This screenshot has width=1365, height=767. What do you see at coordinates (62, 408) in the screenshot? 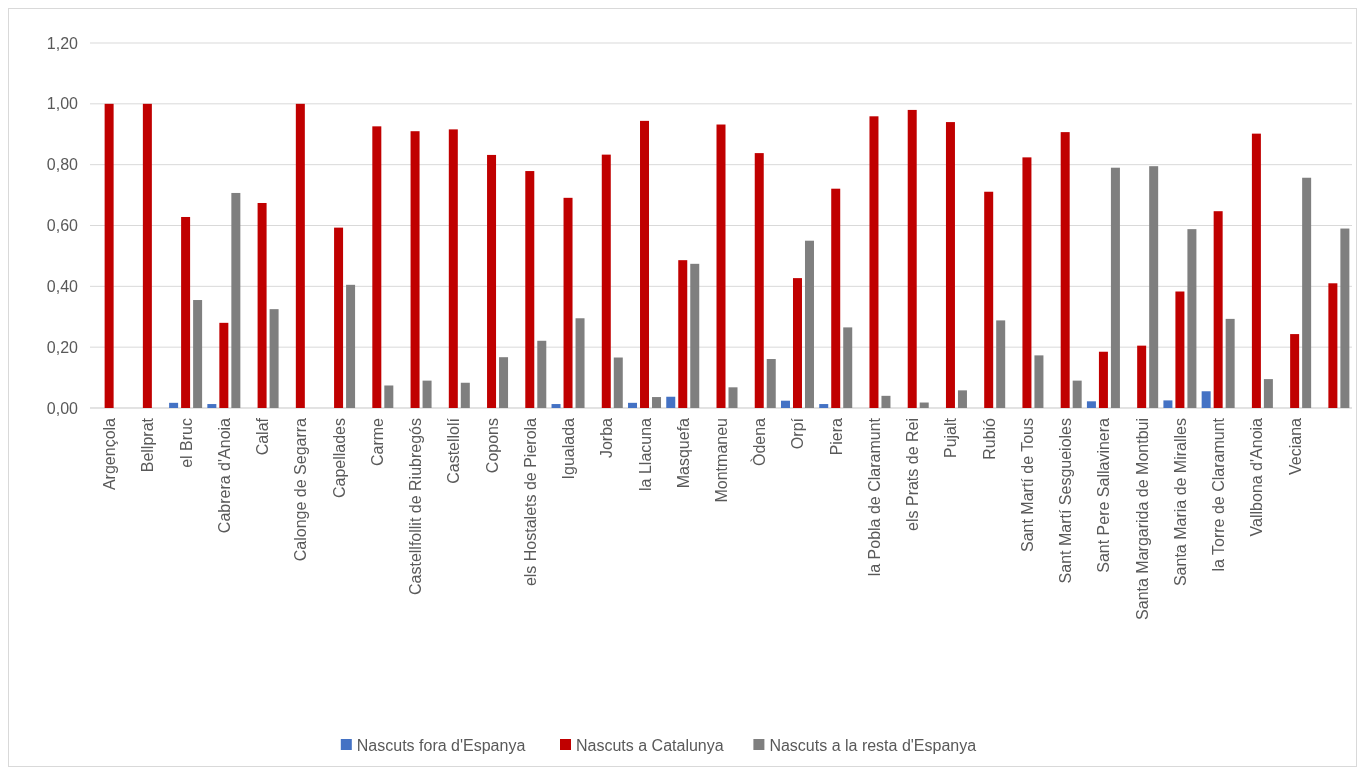
I see `y-tick-label: 0,00` at bounding box center [62, 408].